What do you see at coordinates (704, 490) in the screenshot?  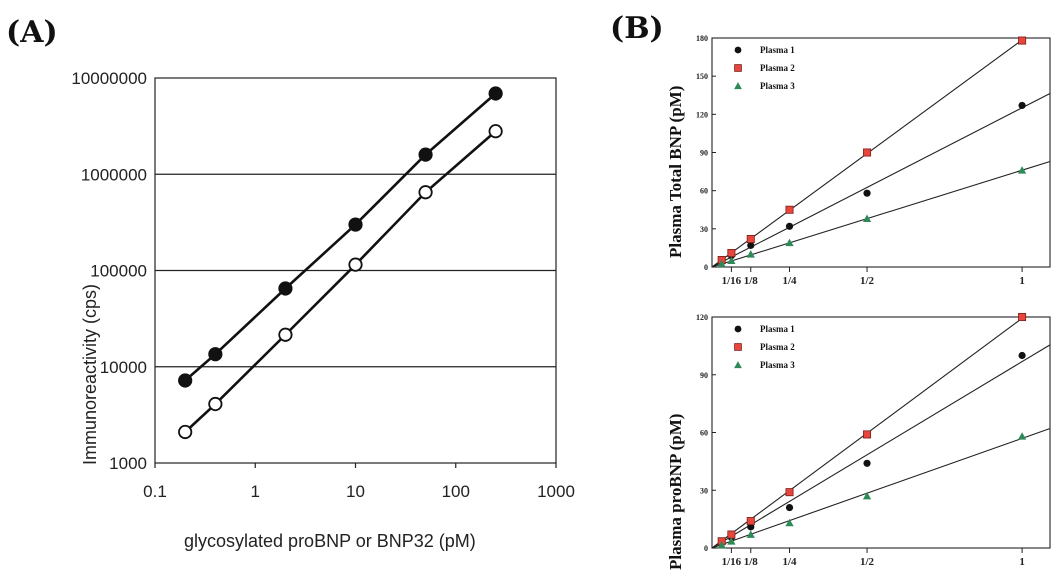 I see `panel-b-bottom-y-tick-label: 30` at bounding box center [704, 490].